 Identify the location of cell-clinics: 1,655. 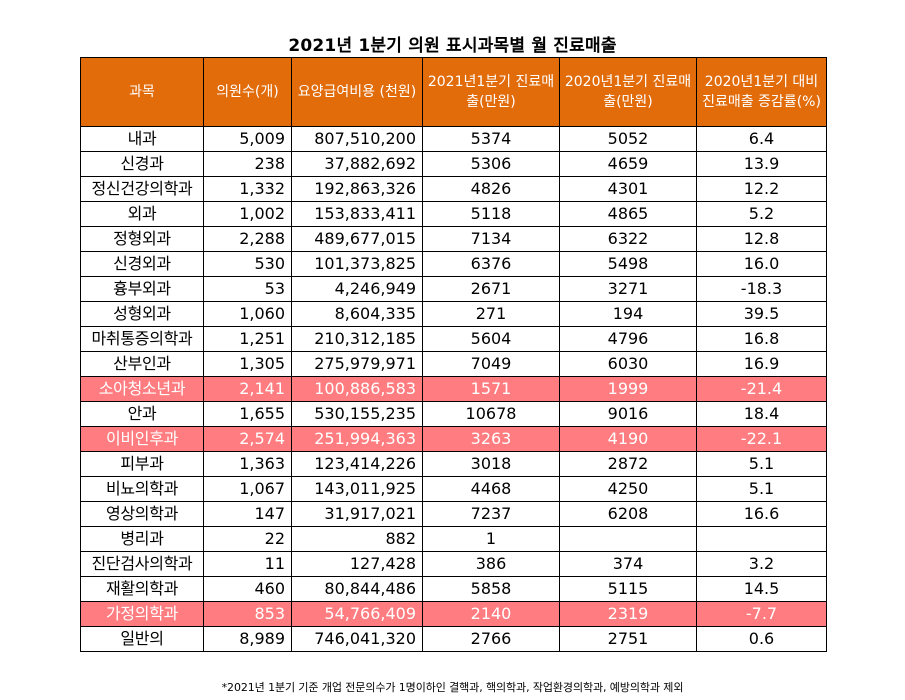
(247, 414).